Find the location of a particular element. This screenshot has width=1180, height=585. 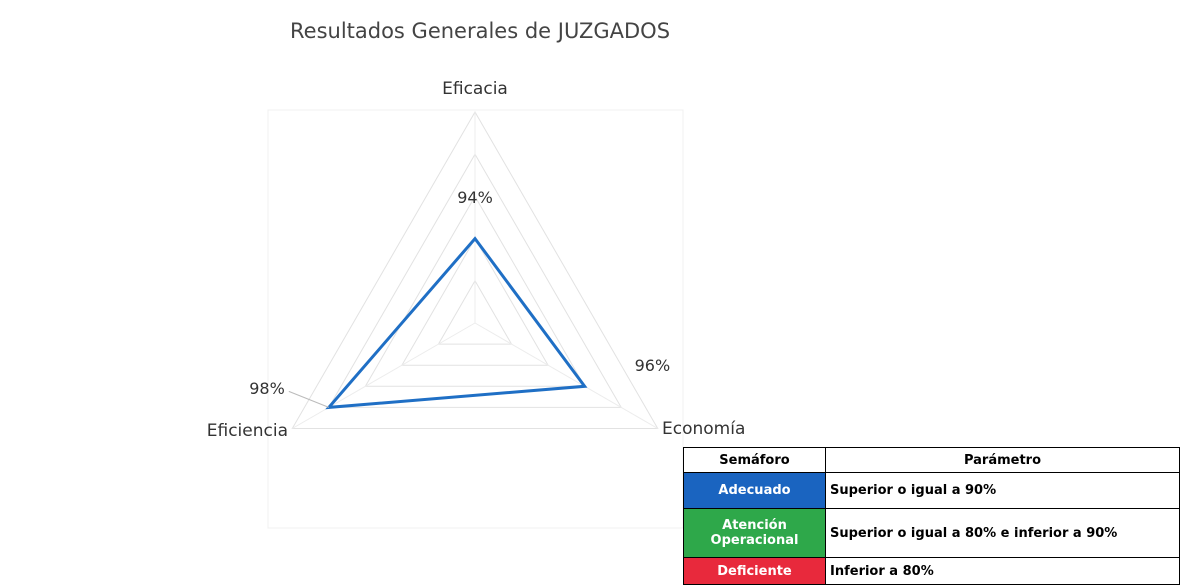

header-row: Semáforo Parámetro is located at coordinates (931, 460).